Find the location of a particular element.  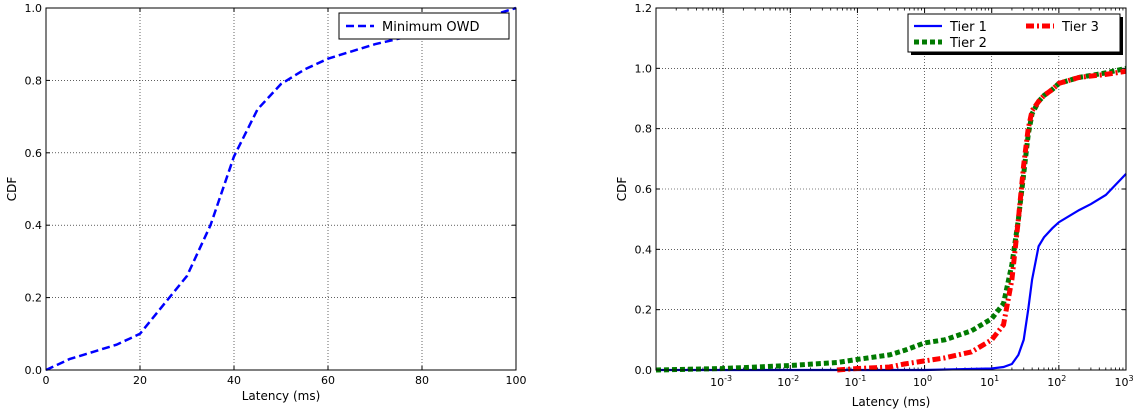

y-tick-label: 1.2 is located at coordinates (644, 8).